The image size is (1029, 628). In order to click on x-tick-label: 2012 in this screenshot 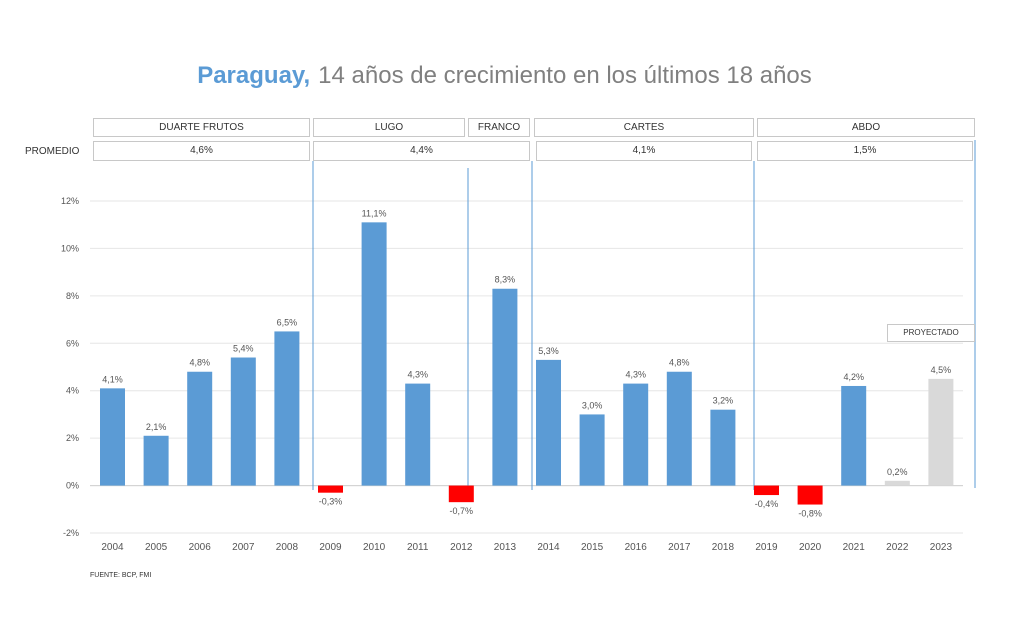, I will do `click(461, 547)`.